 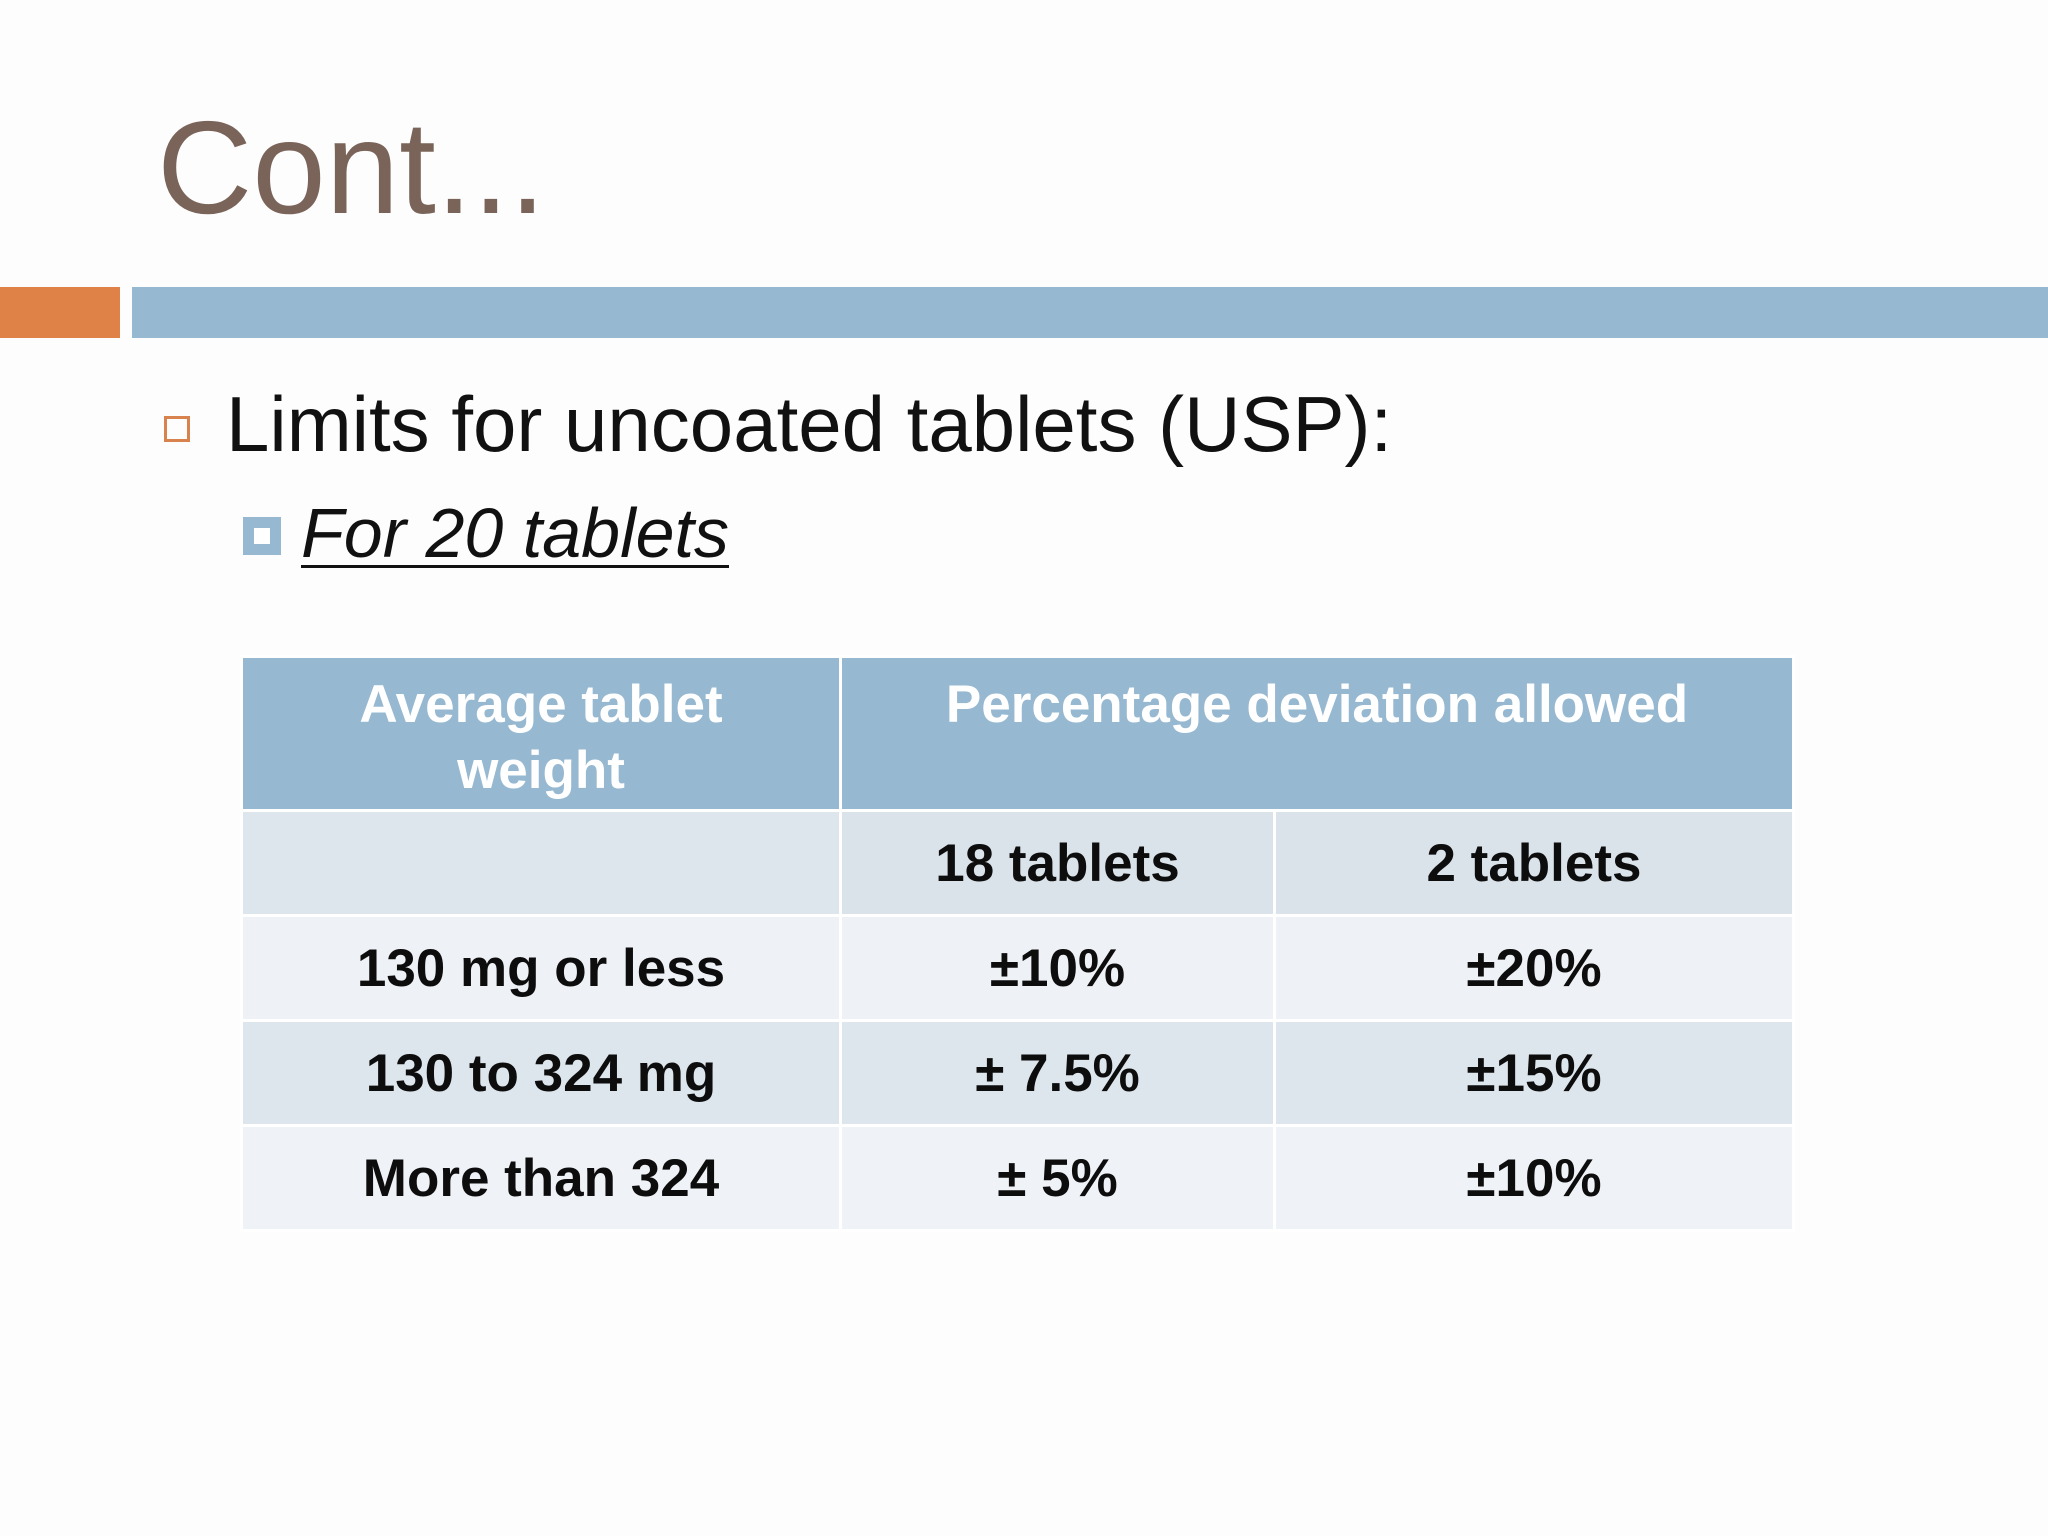 I want to click on table-row: More than 324 ± 5% ±10%, so click(x=1018, y=1178).